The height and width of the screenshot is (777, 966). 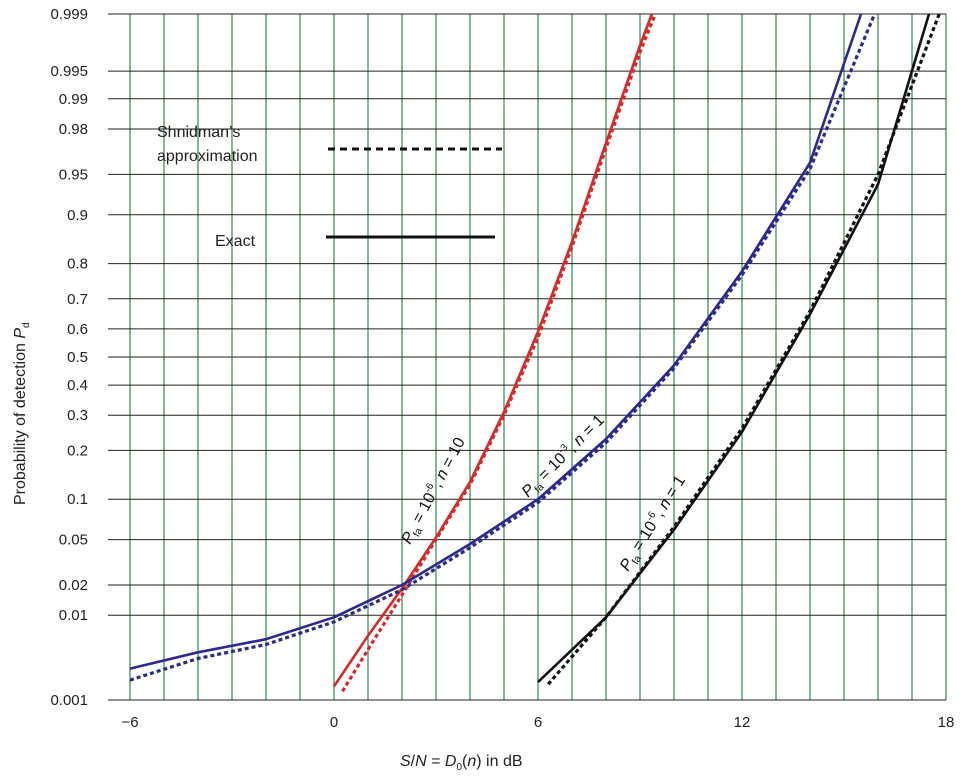 I want to click on svg-text: Pfa = 10-6, n = 1, so click(x=653, y=524).